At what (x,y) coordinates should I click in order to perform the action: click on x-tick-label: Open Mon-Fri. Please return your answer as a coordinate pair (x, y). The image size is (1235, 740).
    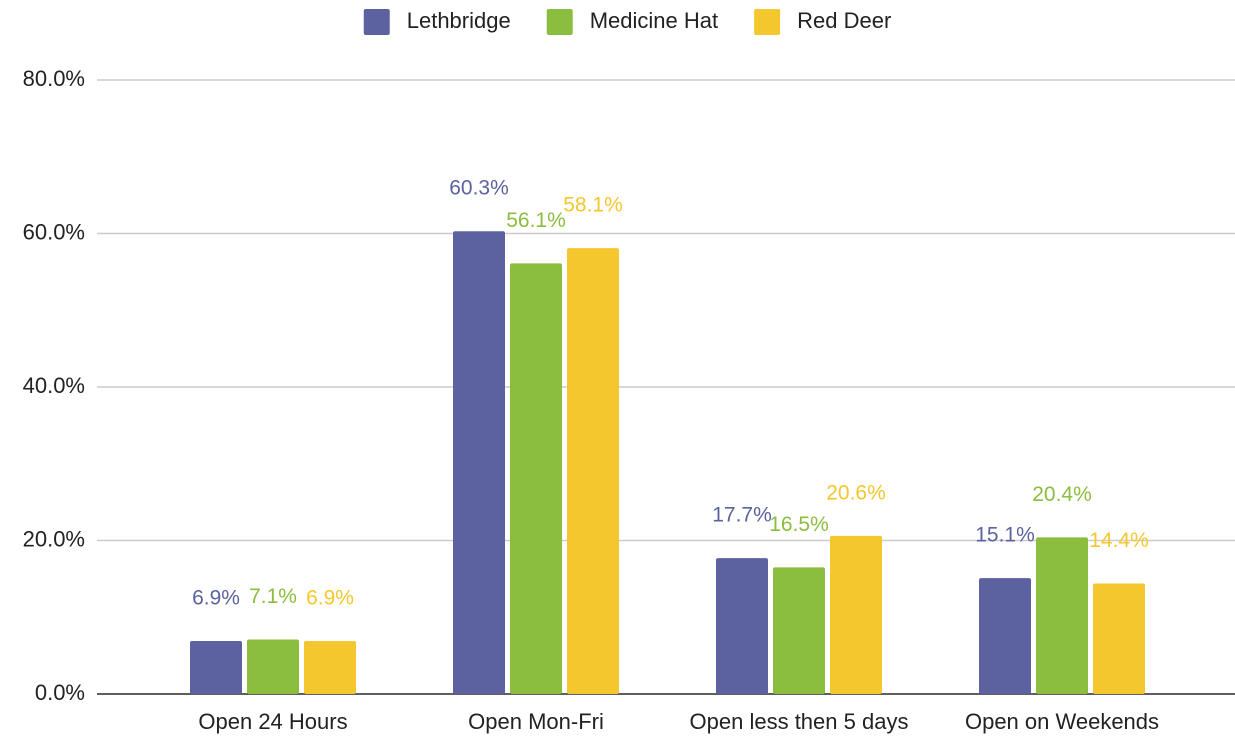
    Looking at the image, I should click on (536, 721).